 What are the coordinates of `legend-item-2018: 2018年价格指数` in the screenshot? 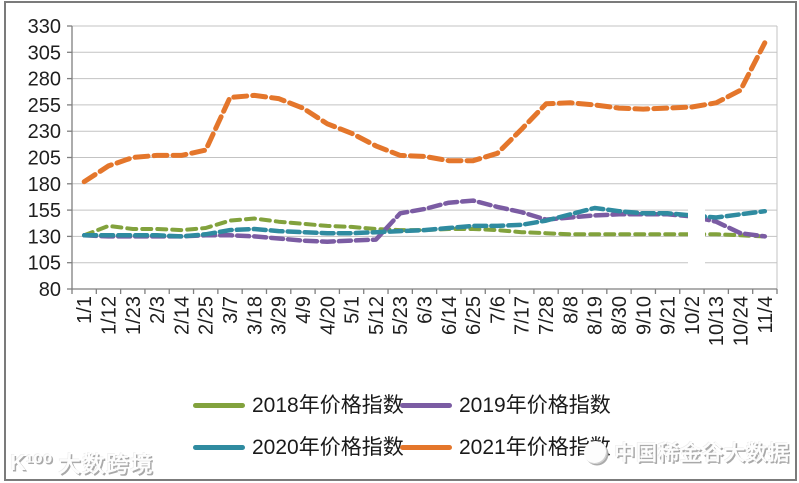 It's located at (298, 405).